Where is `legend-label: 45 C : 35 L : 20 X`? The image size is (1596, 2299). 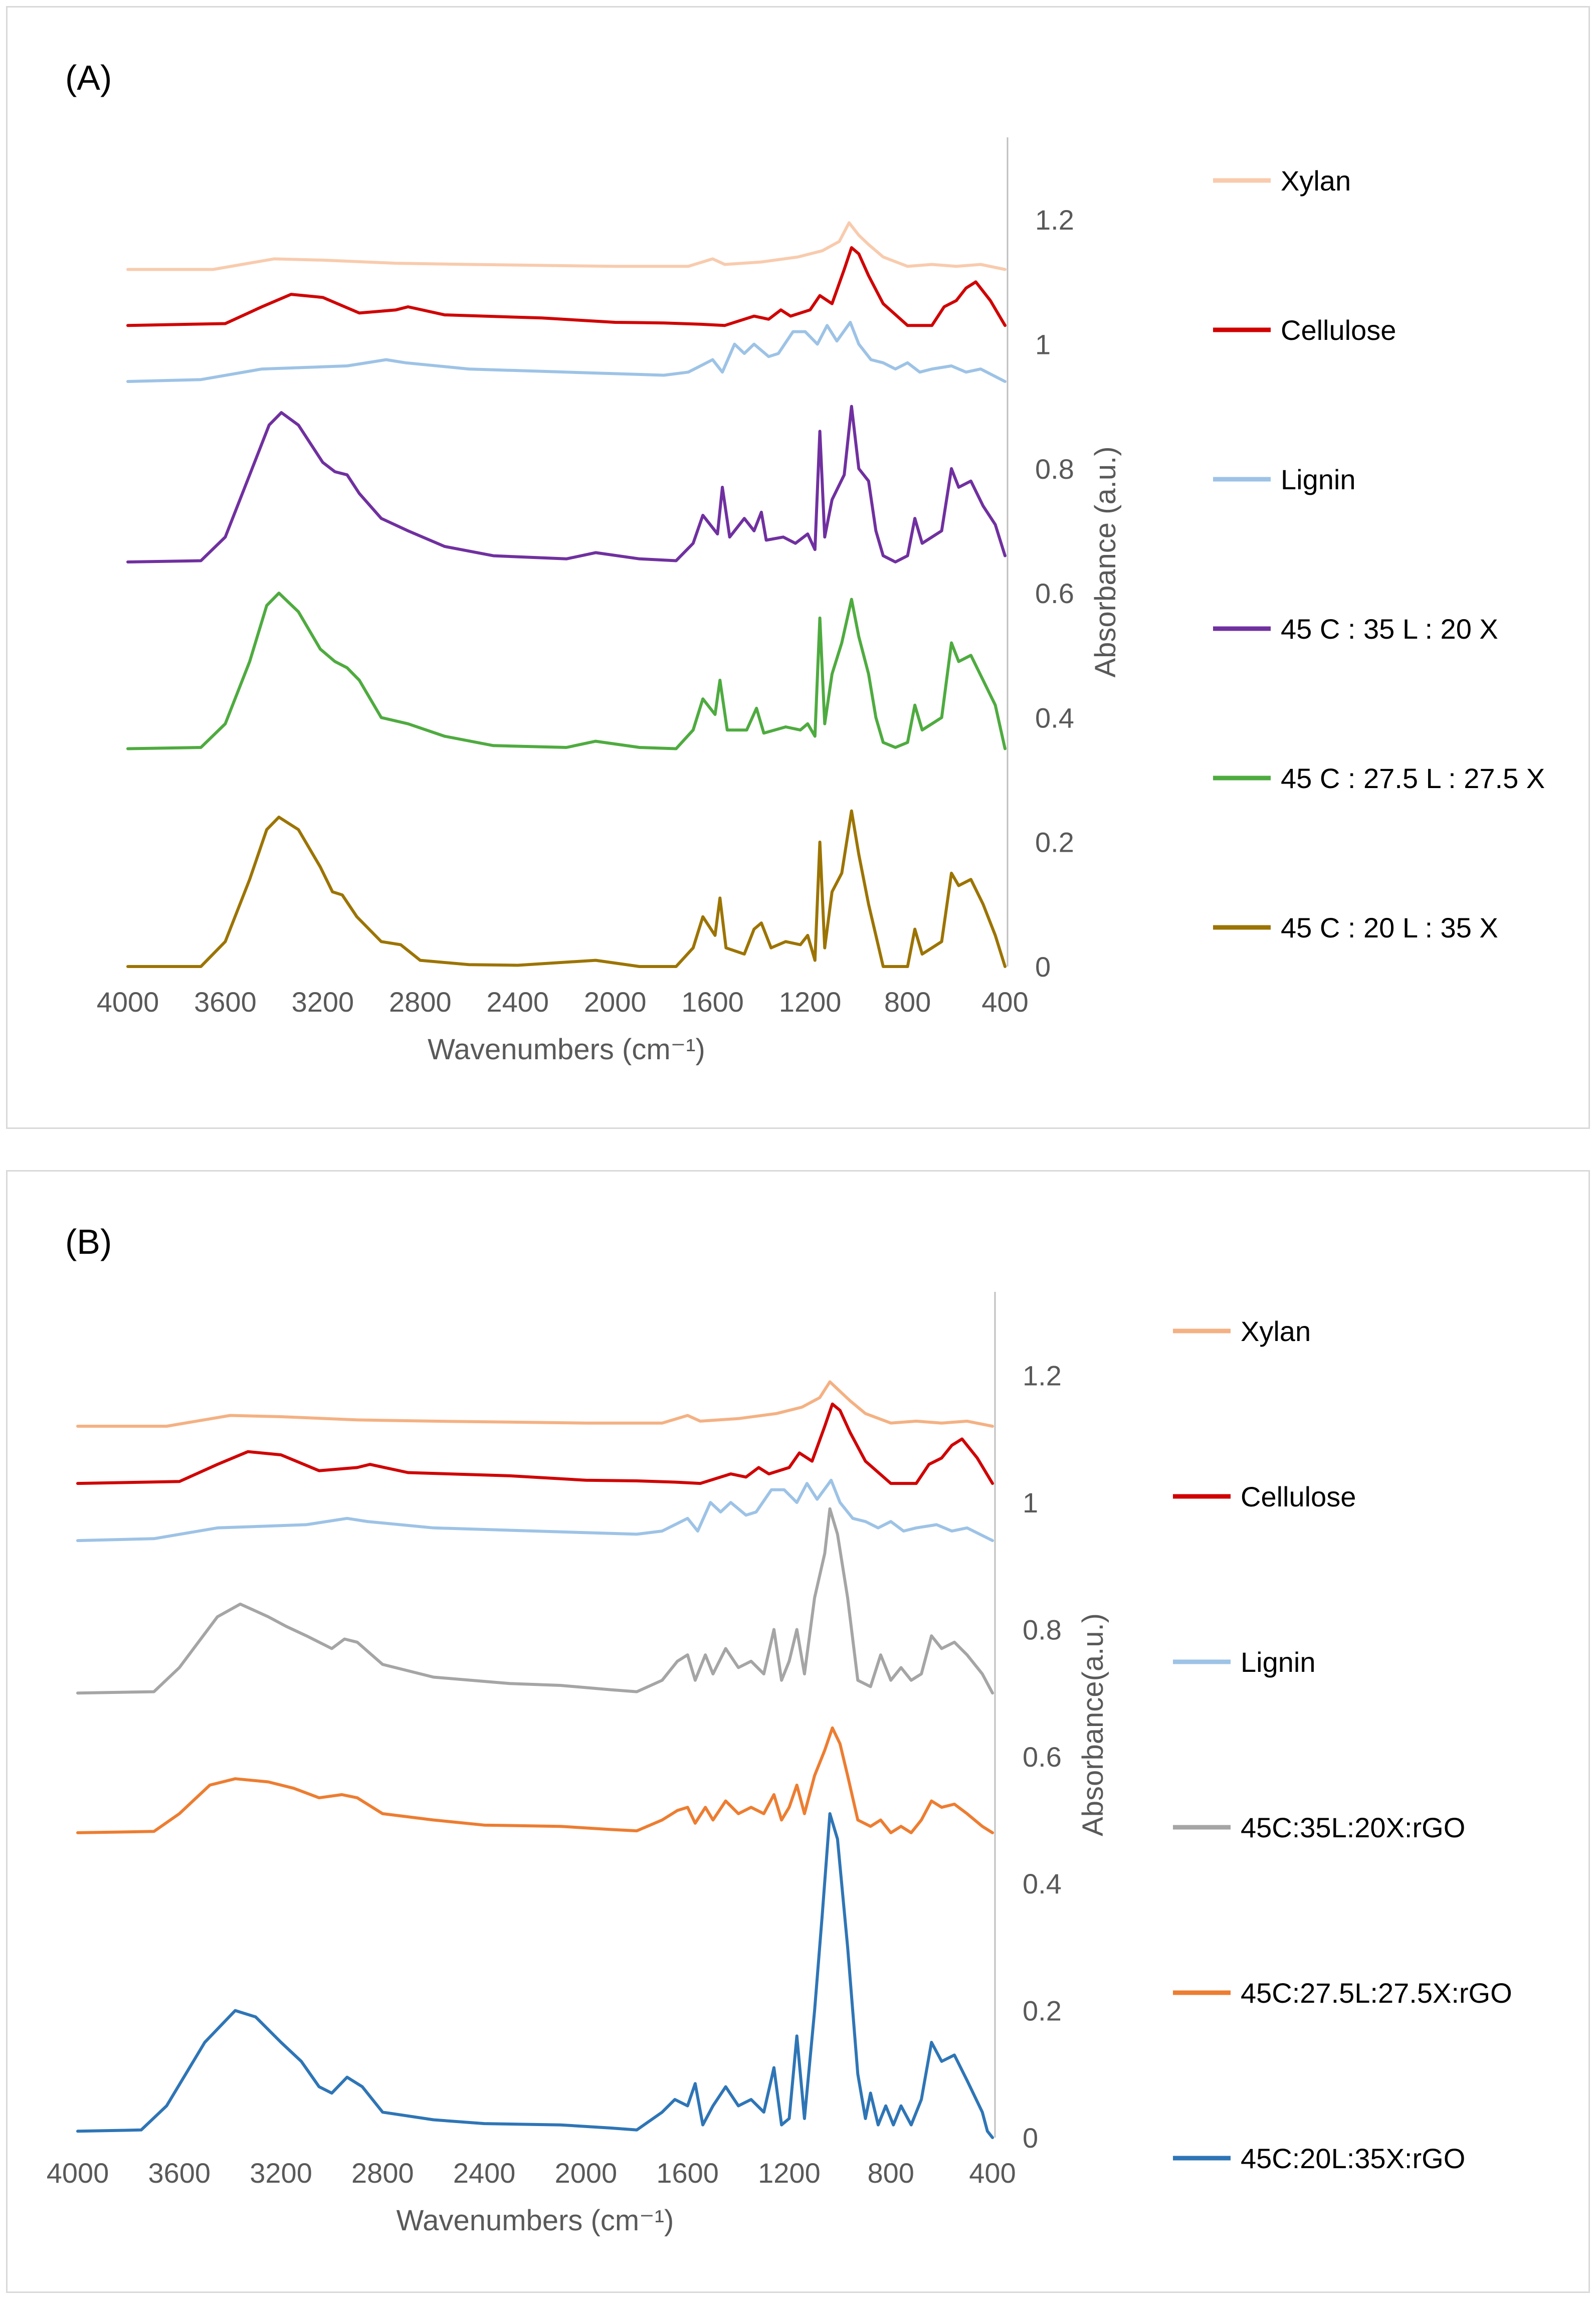
legend-label: 45 C : 35 L : 20 X is located at coordinates (1389, 629).